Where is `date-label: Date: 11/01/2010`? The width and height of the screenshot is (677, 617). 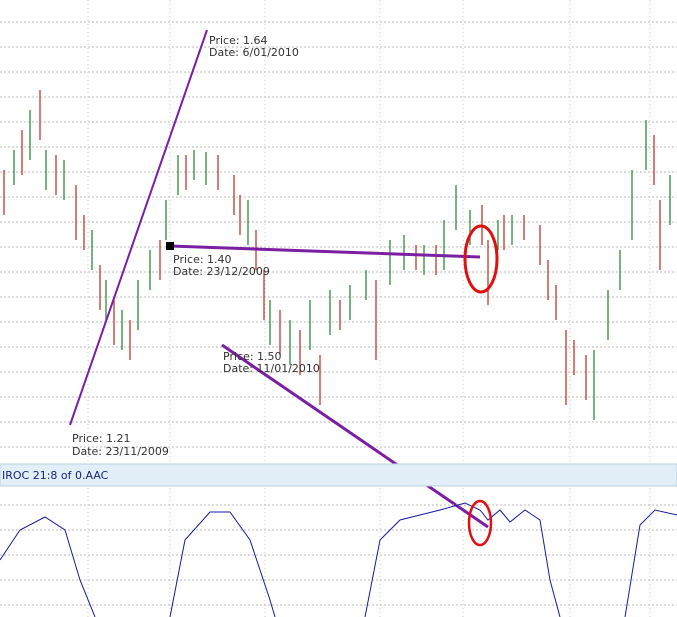
date-label: Date: 11/01/2010 is located at coordinates (271, 368).